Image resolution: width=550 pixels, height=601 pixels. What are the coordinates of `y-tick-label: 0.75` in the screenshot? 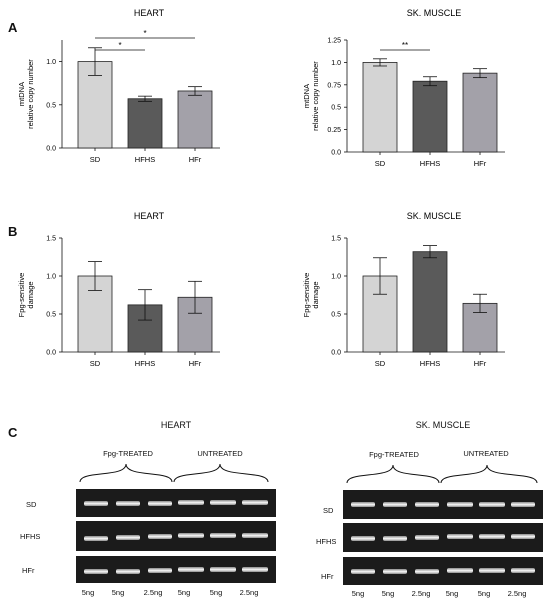 It's located at (334, 85).